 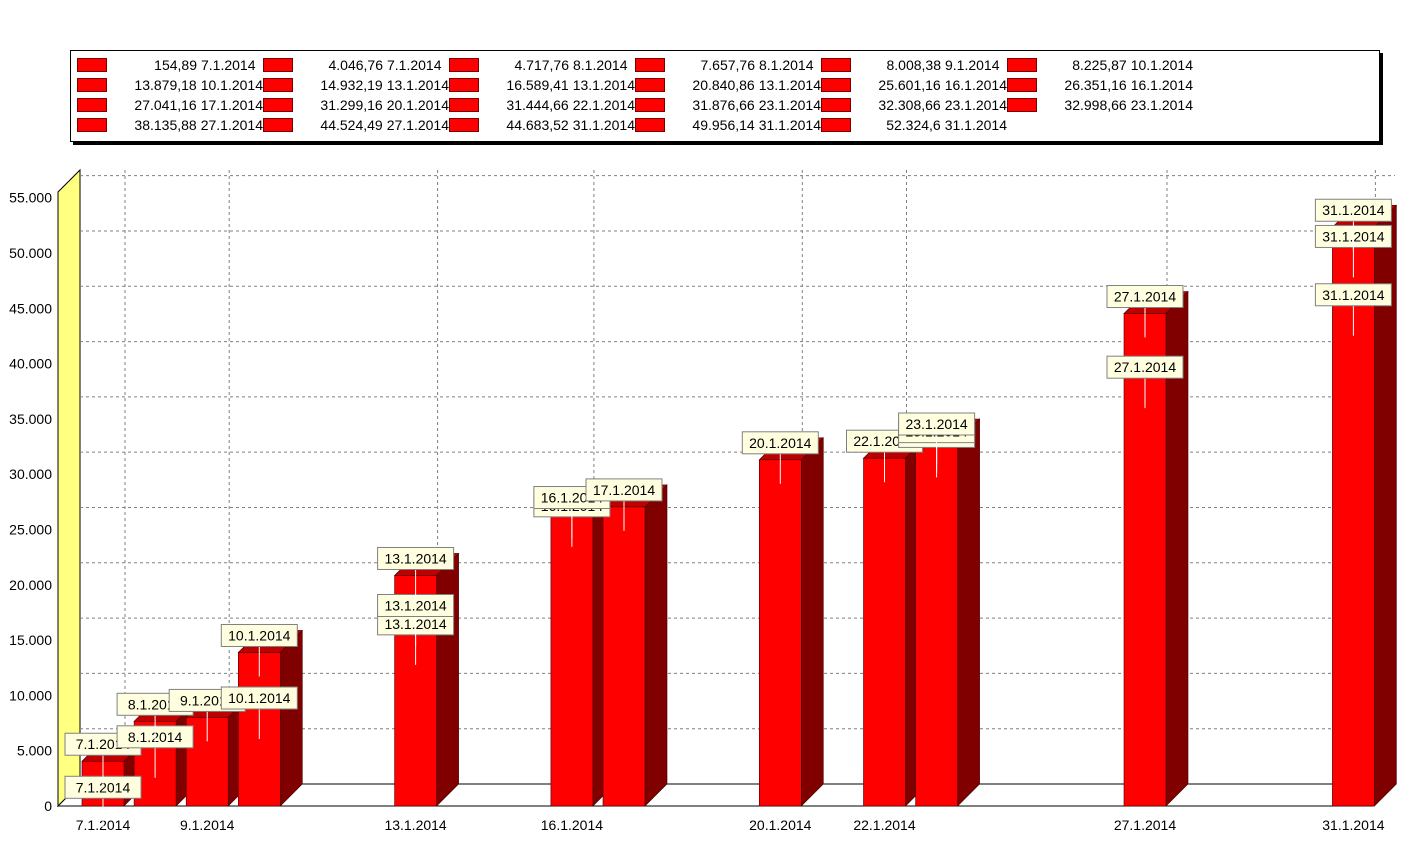 What do you see at coordinates (30, 419) in the screenshot?
I see `y-tick-label: 35.000` at bounding box center [30, 419].